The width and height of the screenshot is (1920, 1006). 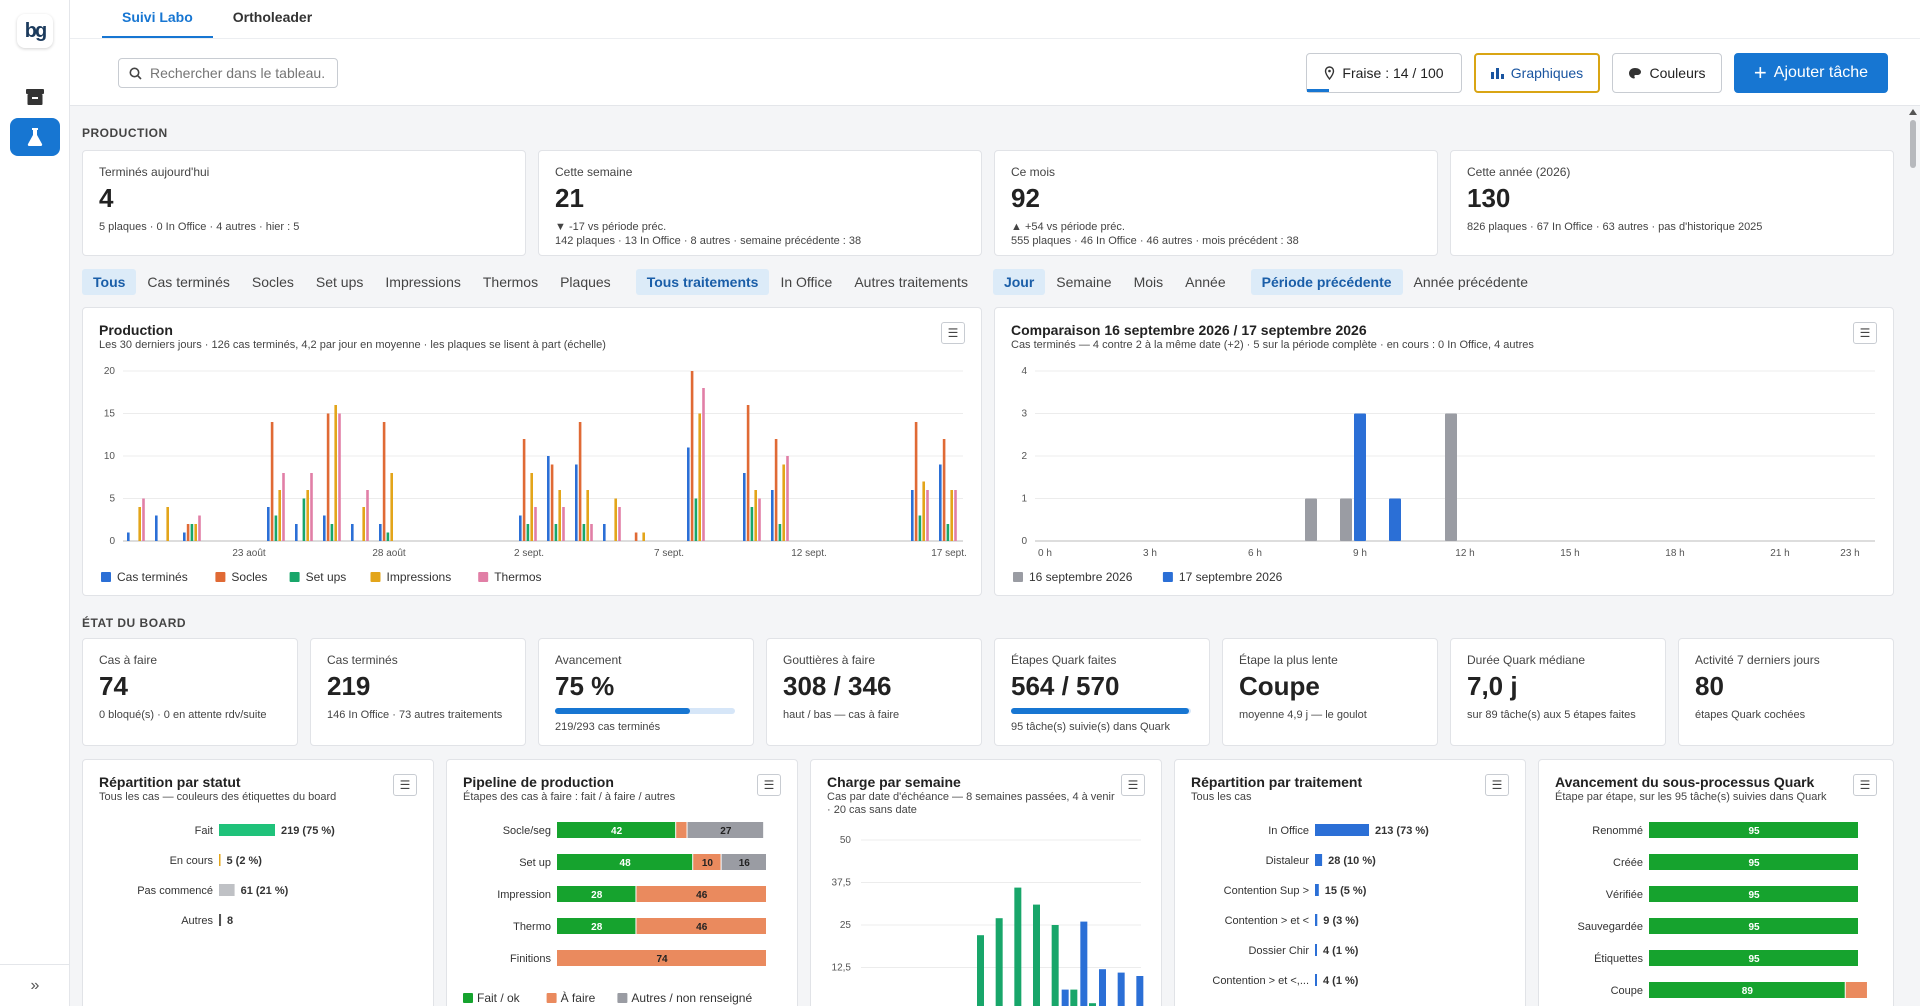 What do you see at coordinates (249, 577) in the screenshot?
I see `legend-label: Socles` at bounding box center [249, 577].